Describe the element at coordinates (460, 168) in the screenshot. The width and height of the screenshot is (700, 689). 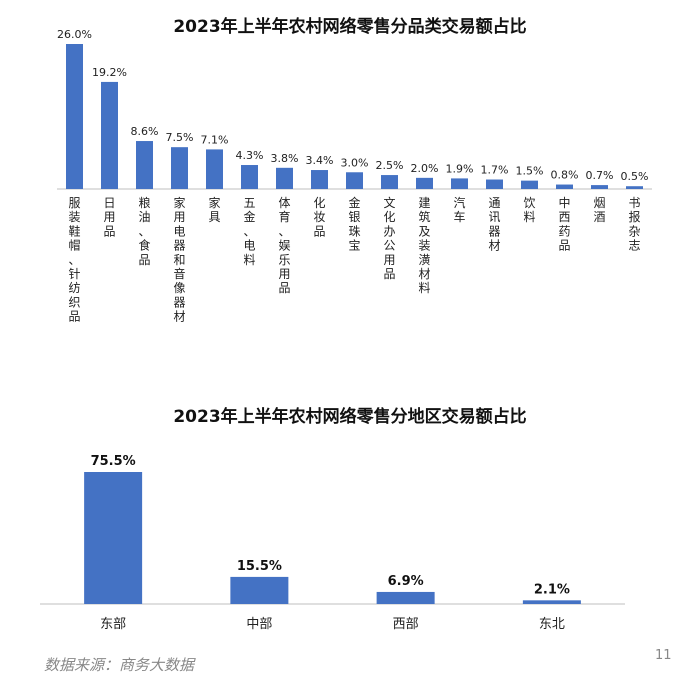
I see `data-label: 1.9%` at that location.